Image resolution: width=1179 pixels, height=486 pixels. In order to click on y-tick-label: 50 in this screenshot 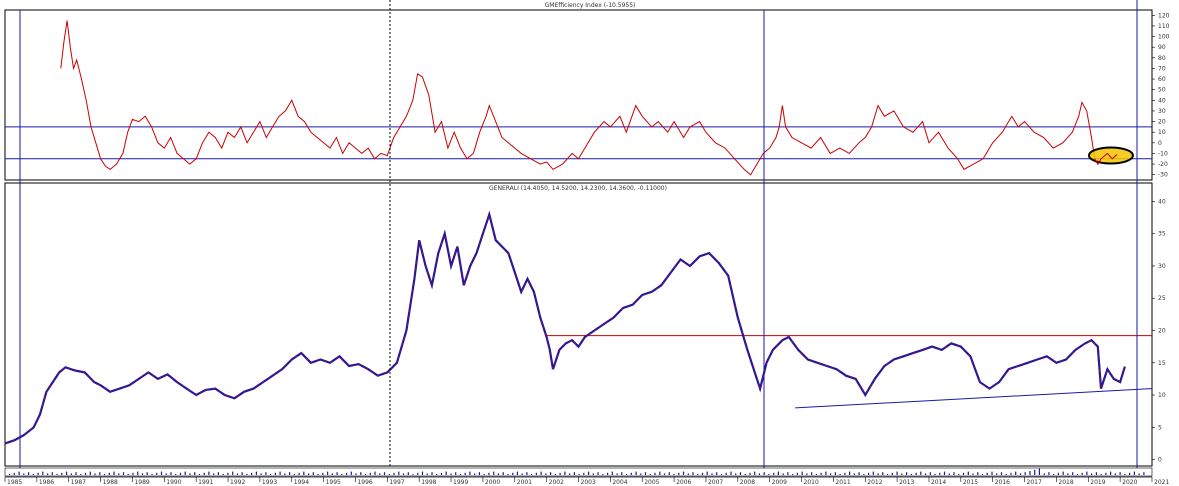, I will do `click(1162, 90)`.